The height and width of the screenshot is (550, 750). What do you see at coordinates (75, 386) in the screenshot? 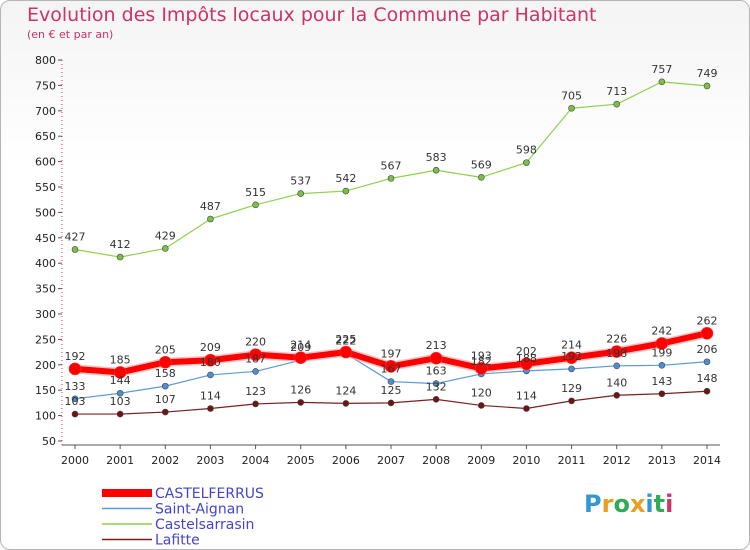
I see `data-label-saint-aignan: 133` at bounding box center [75, 386].